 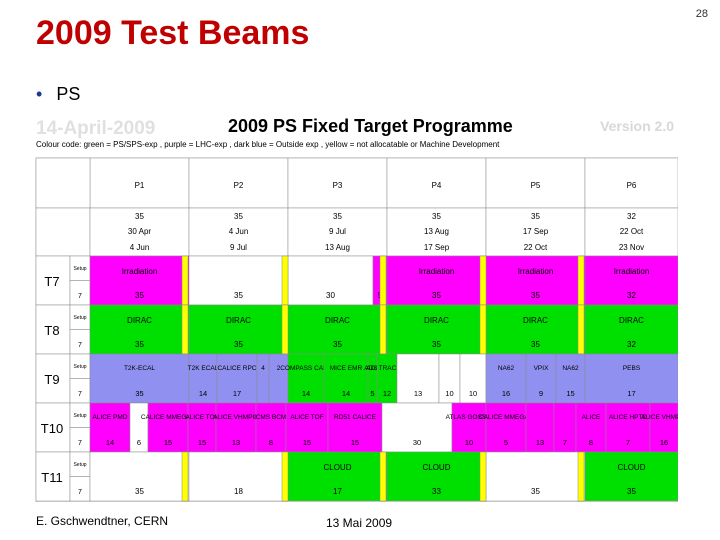 I want to click on period-end: 23 Nov, so click(x=631, y=247).